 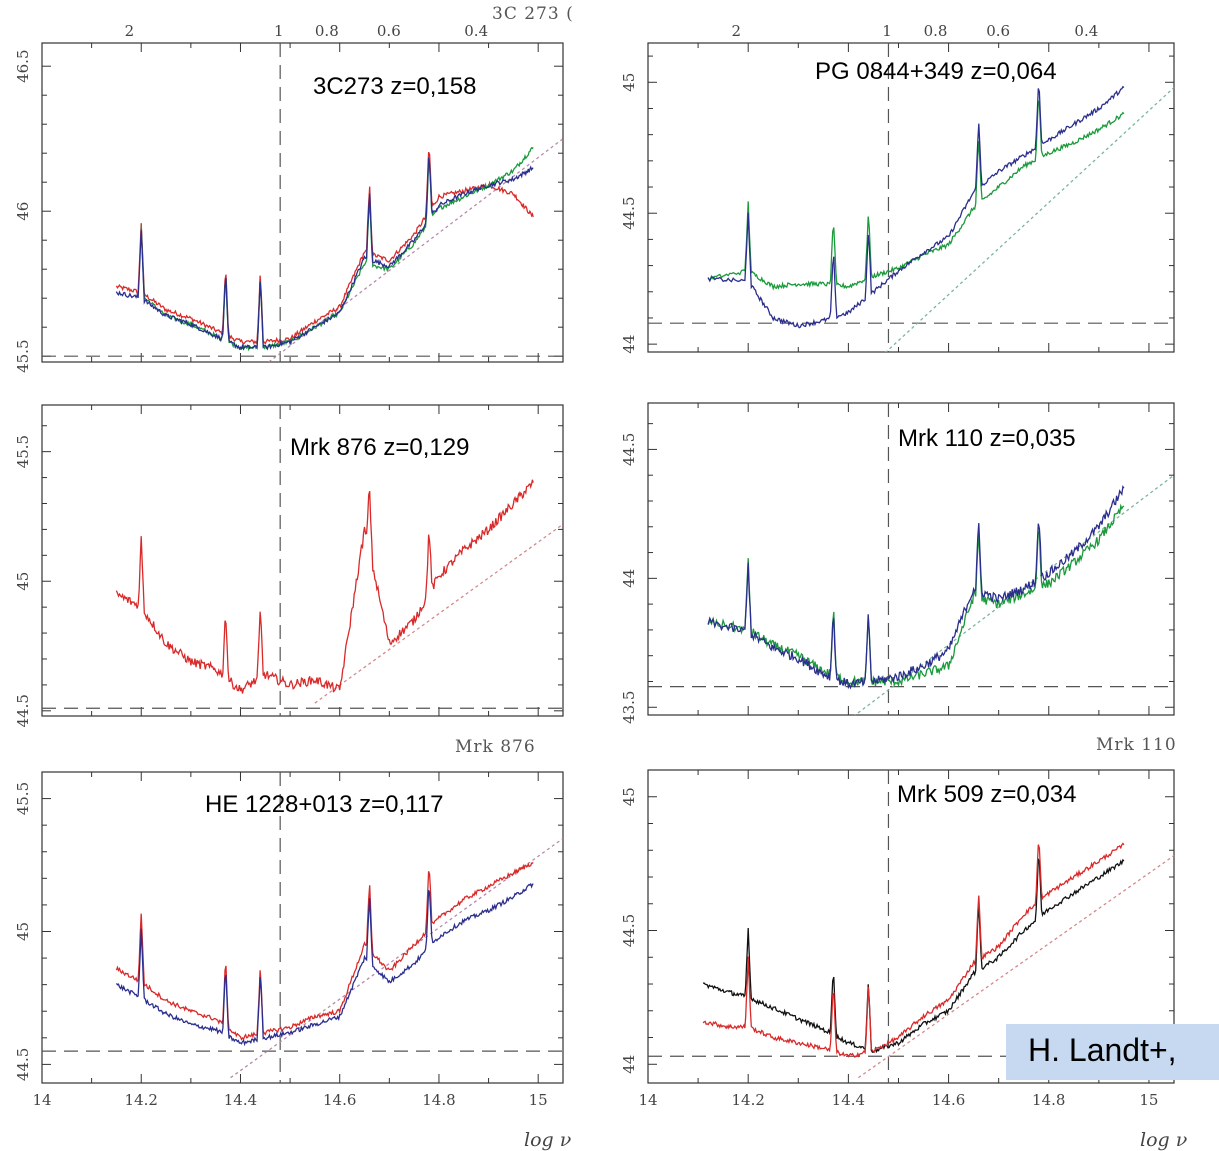 I want to click on spectrum-series-black, so click(x=914, y=956).